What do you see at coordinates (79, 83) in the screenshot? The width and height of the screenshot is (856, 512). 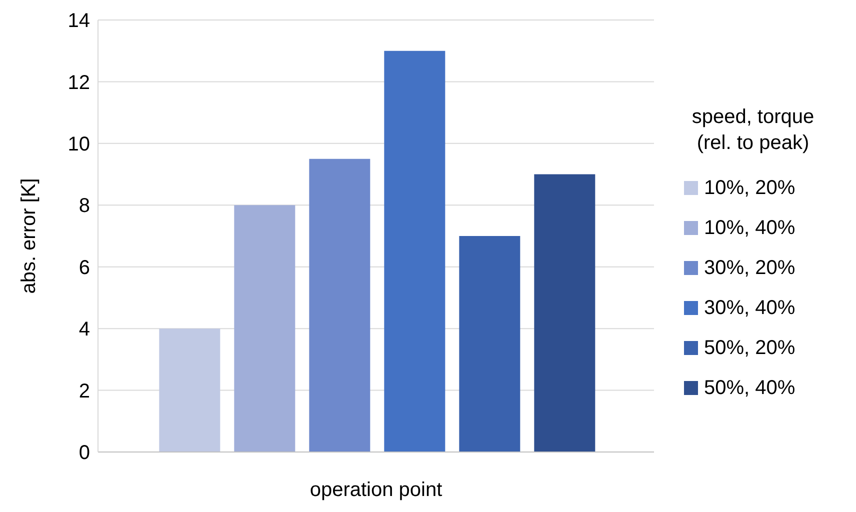 I see `y-tick-label: 12` at bounding box center [79, 83].